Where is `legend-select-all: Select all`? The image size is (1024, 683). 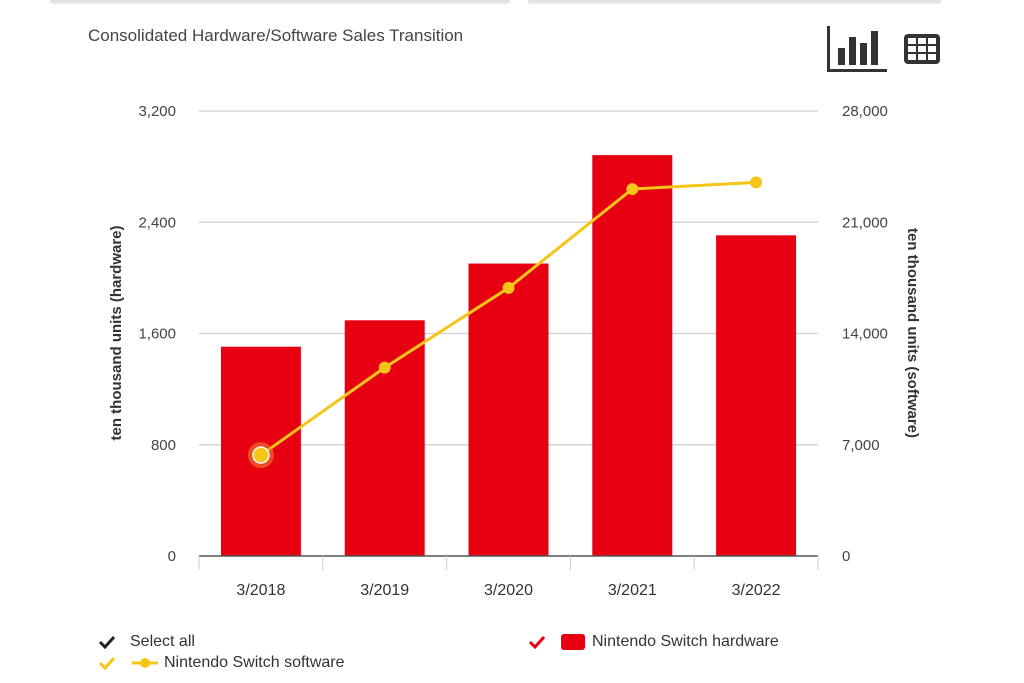
legend-select-all: Select all is located at coordinates (146, 642).